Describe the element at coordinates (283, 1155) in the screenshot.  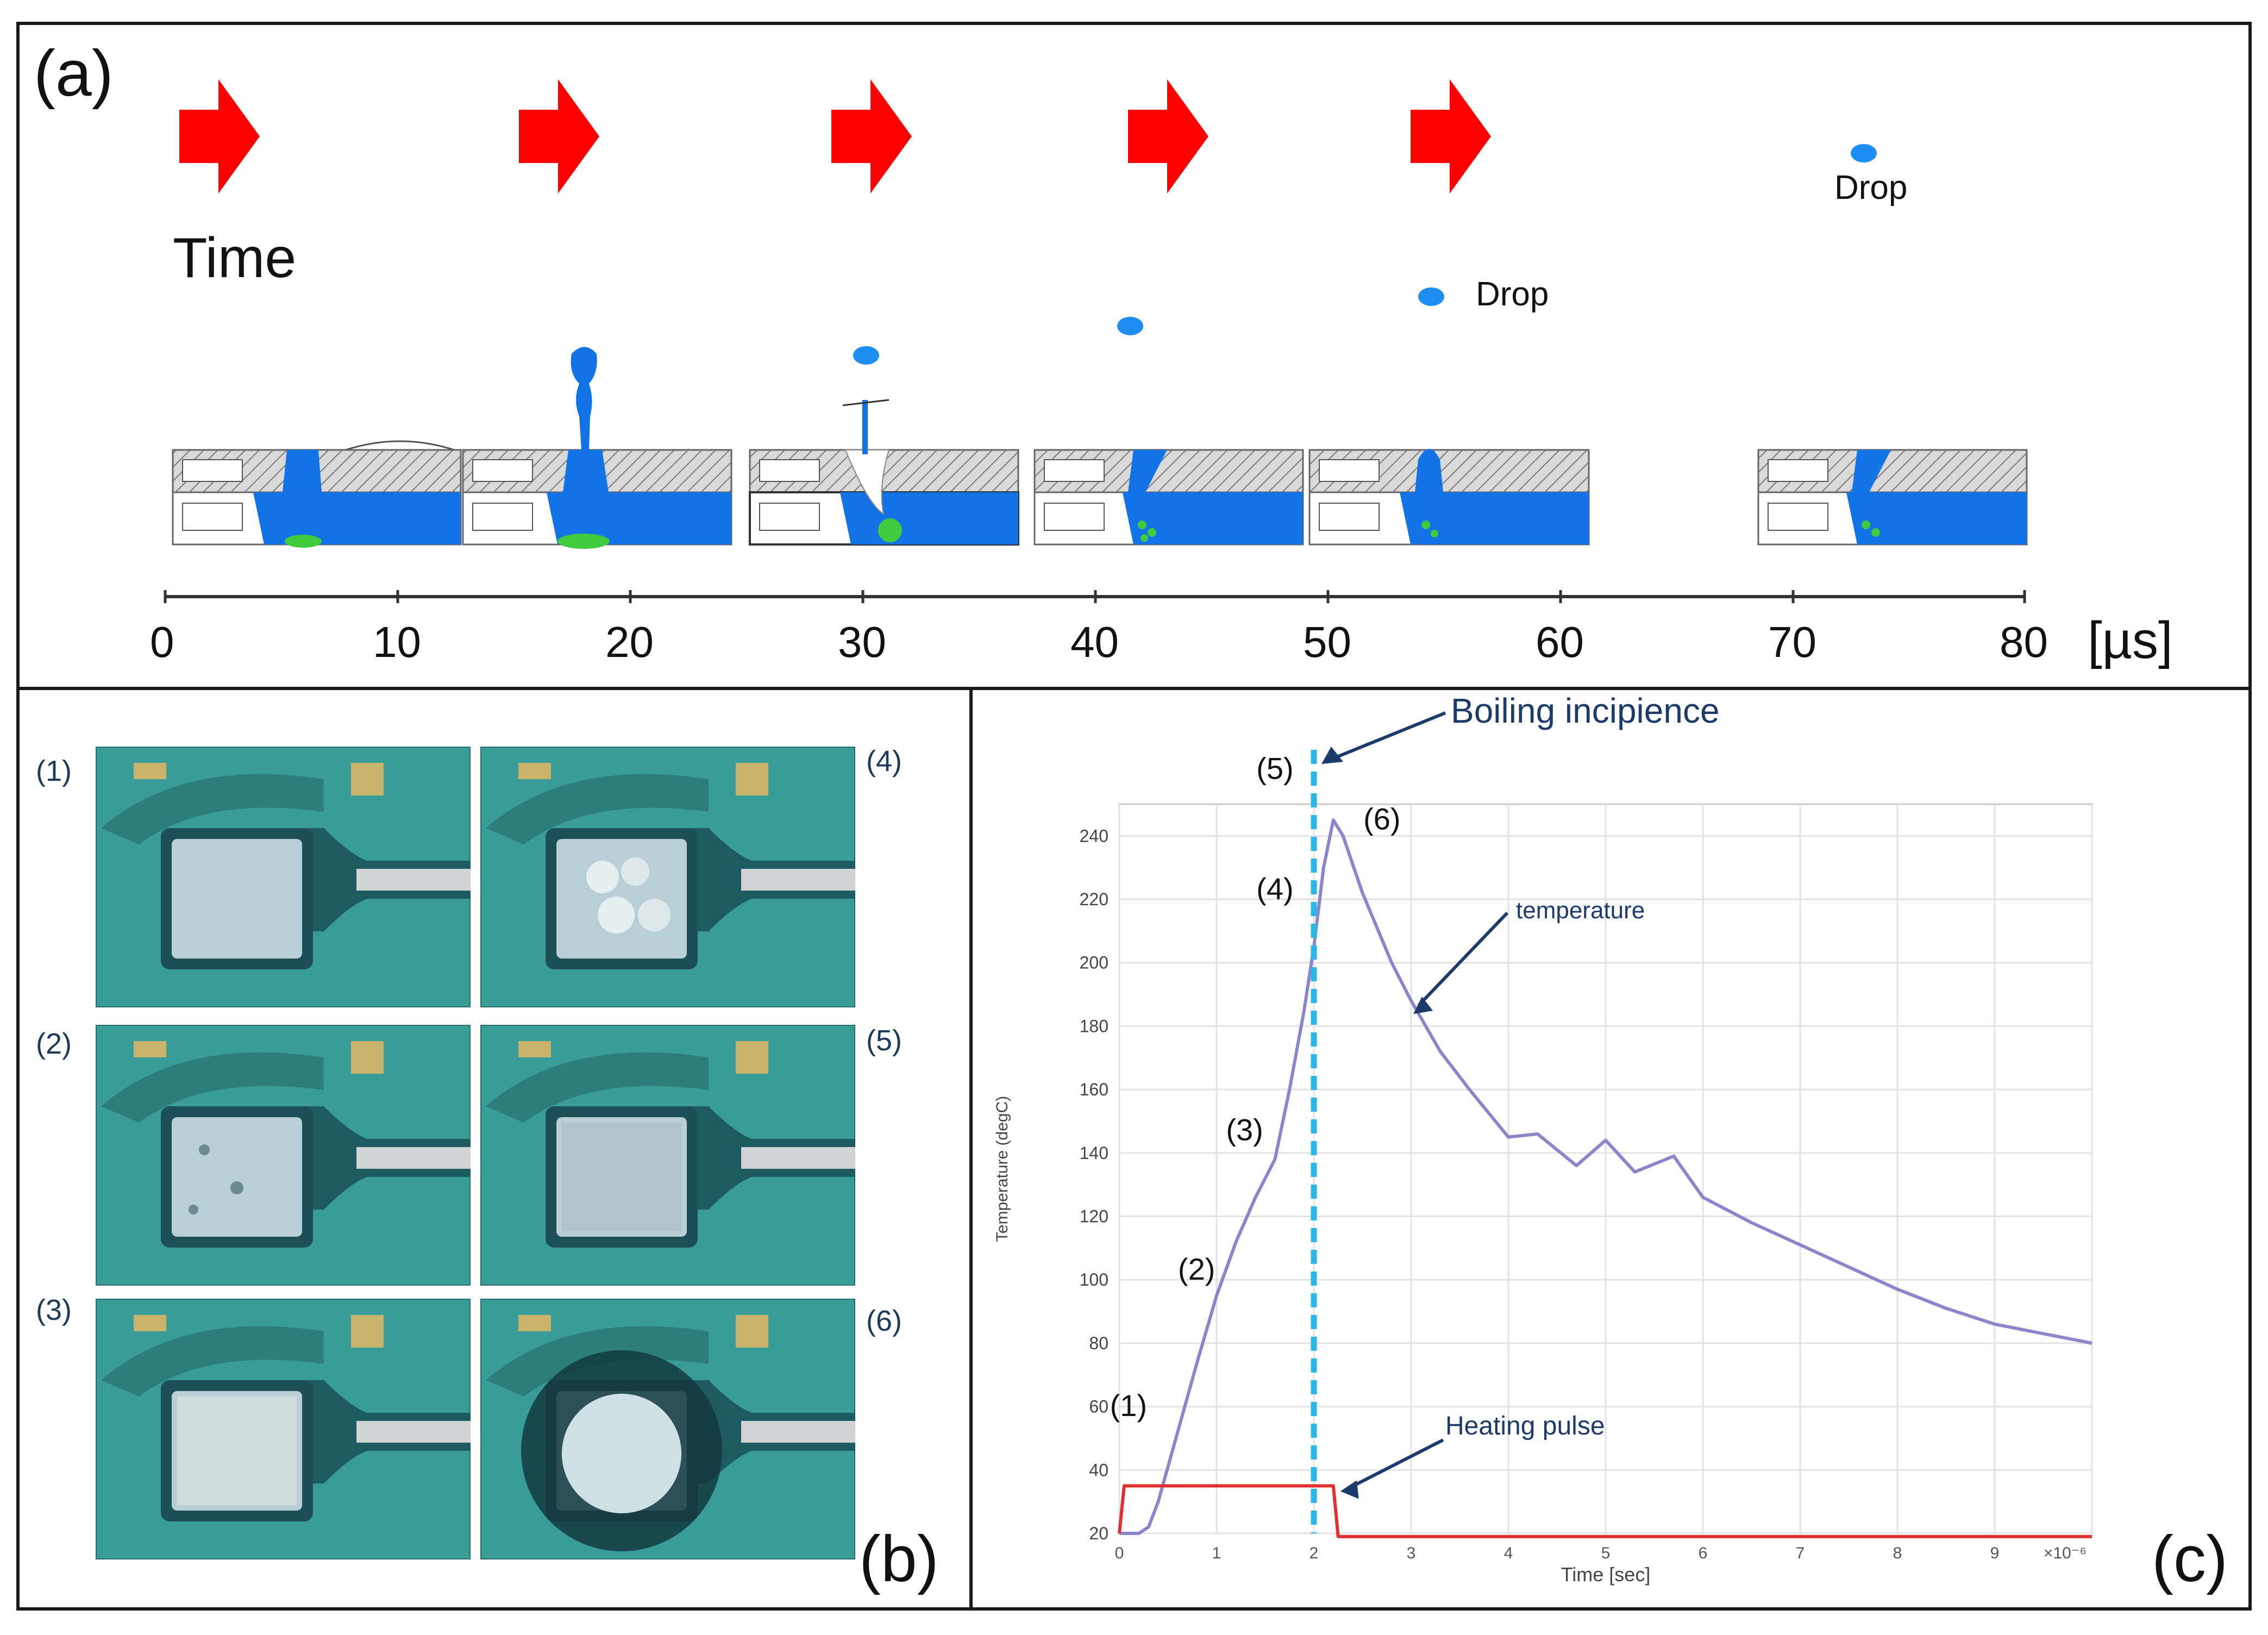
I see `frame-2-image` at that location.